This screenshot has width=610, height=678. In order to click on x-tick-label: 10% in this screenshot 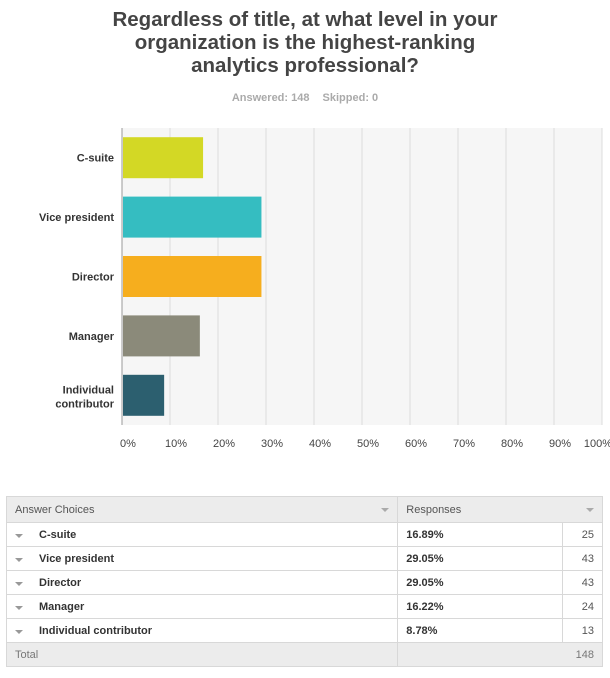, I will do `click(176, 444)`.